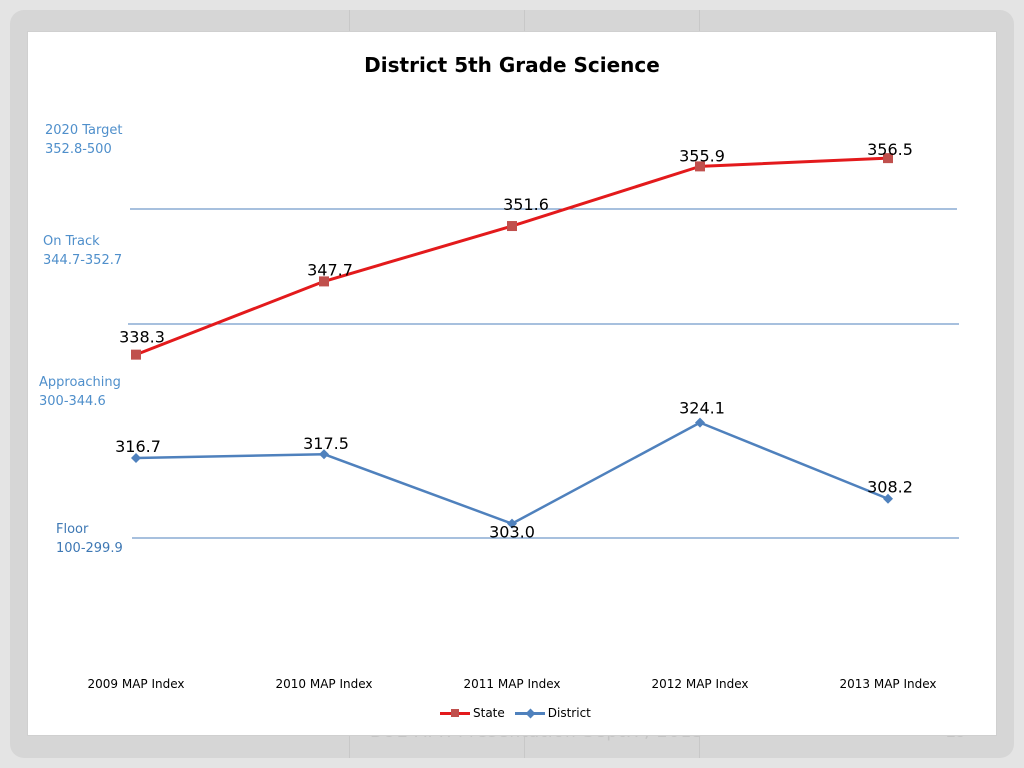 This screenshot has width=1024, height=768. I want to click on band-name: On Track, so click(71, 241).